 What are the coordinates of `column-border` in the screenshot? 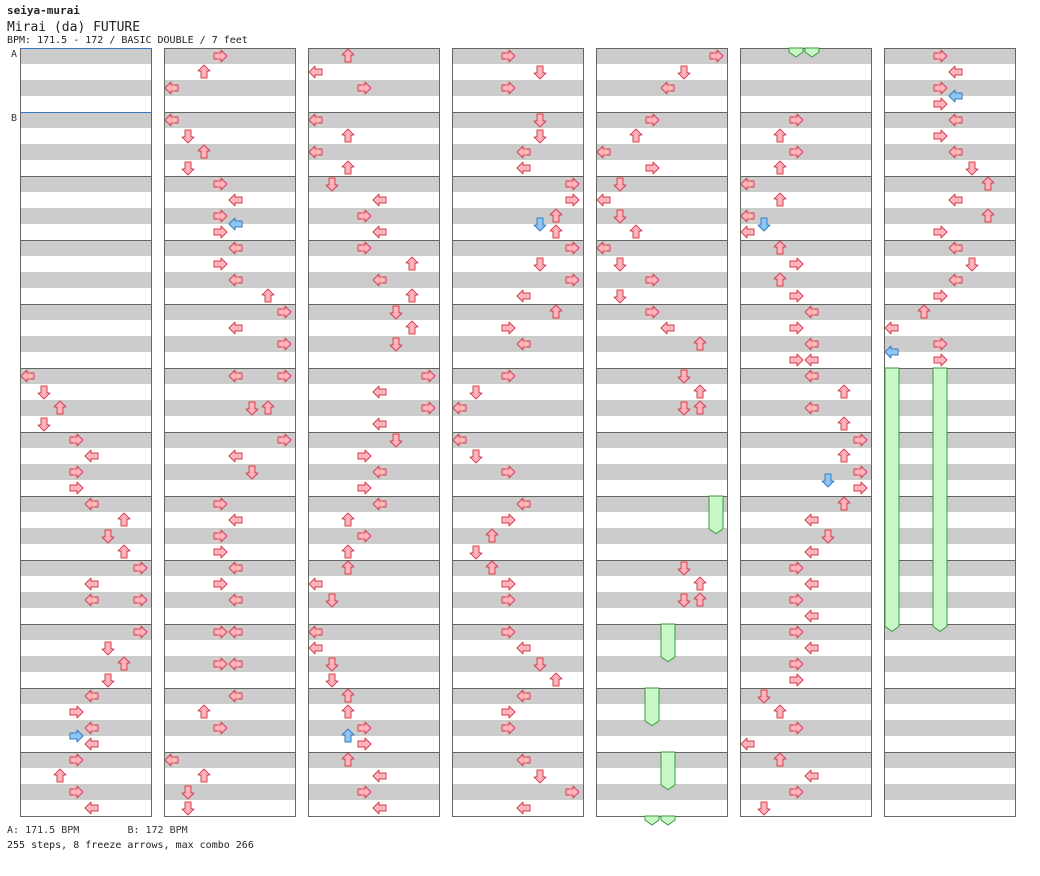 It's located at (230, 432).